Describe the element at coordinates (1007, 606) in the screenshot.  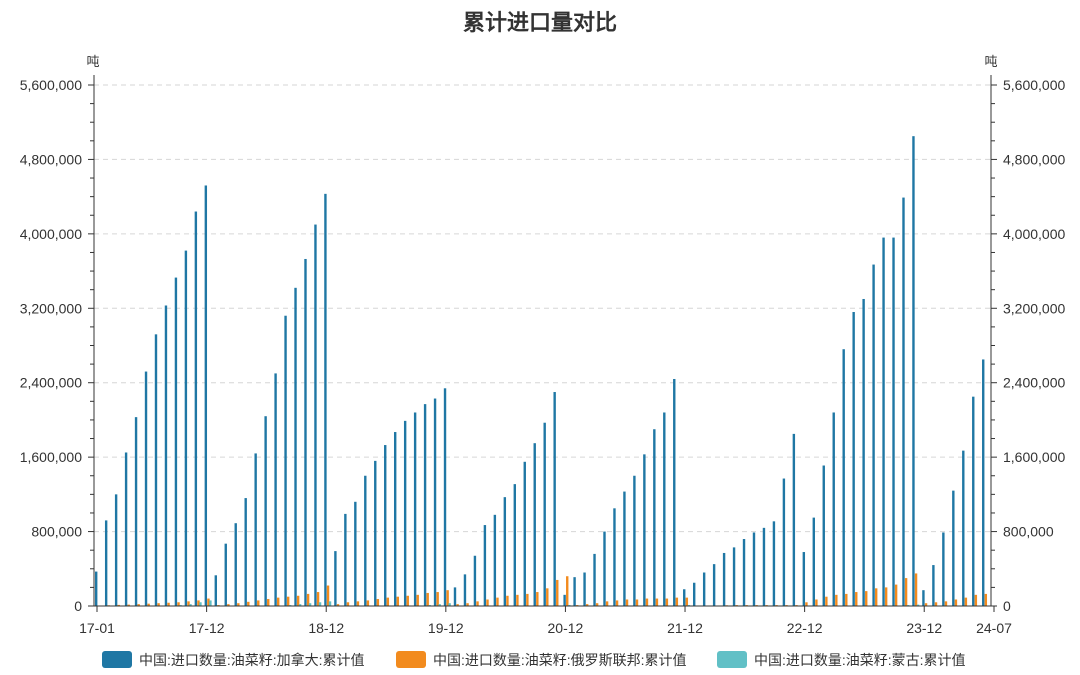
I see `y-tick-label-right: 0` at that location.